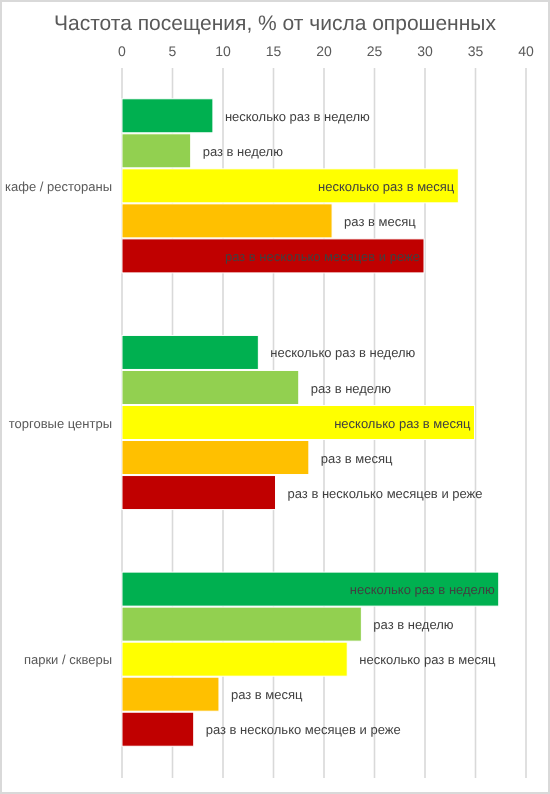 Image resolution: width=550 pixels, height=794 pixels. What do you see at coordinates (276, 24) in the screenshot?
I see `chart-title: Частота посещения, % от числа опрошенных` at bounding box center [276, 24].